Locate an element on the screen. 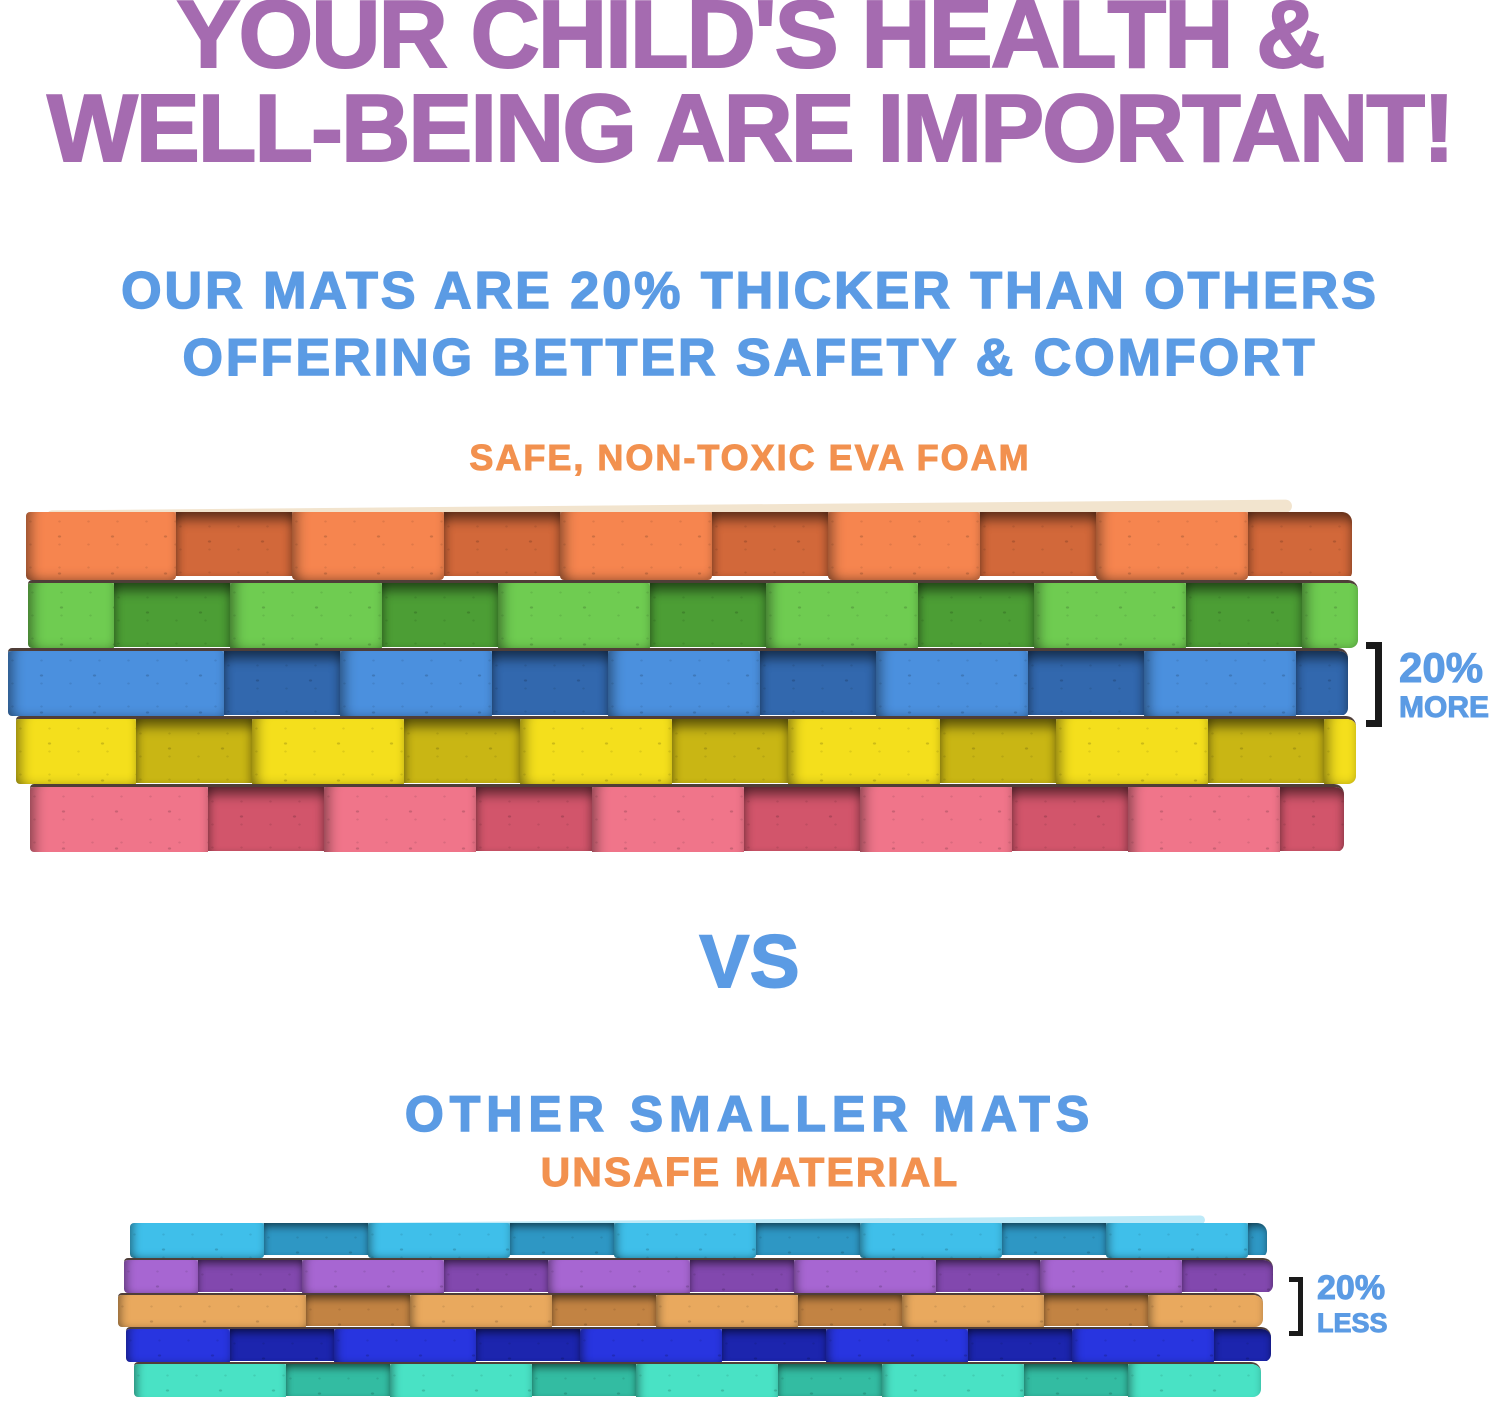 Image resolution: width=1500 pixels, height=1401 pixels. thin-mats-stack-photo is located at coordinates (696, 1306).